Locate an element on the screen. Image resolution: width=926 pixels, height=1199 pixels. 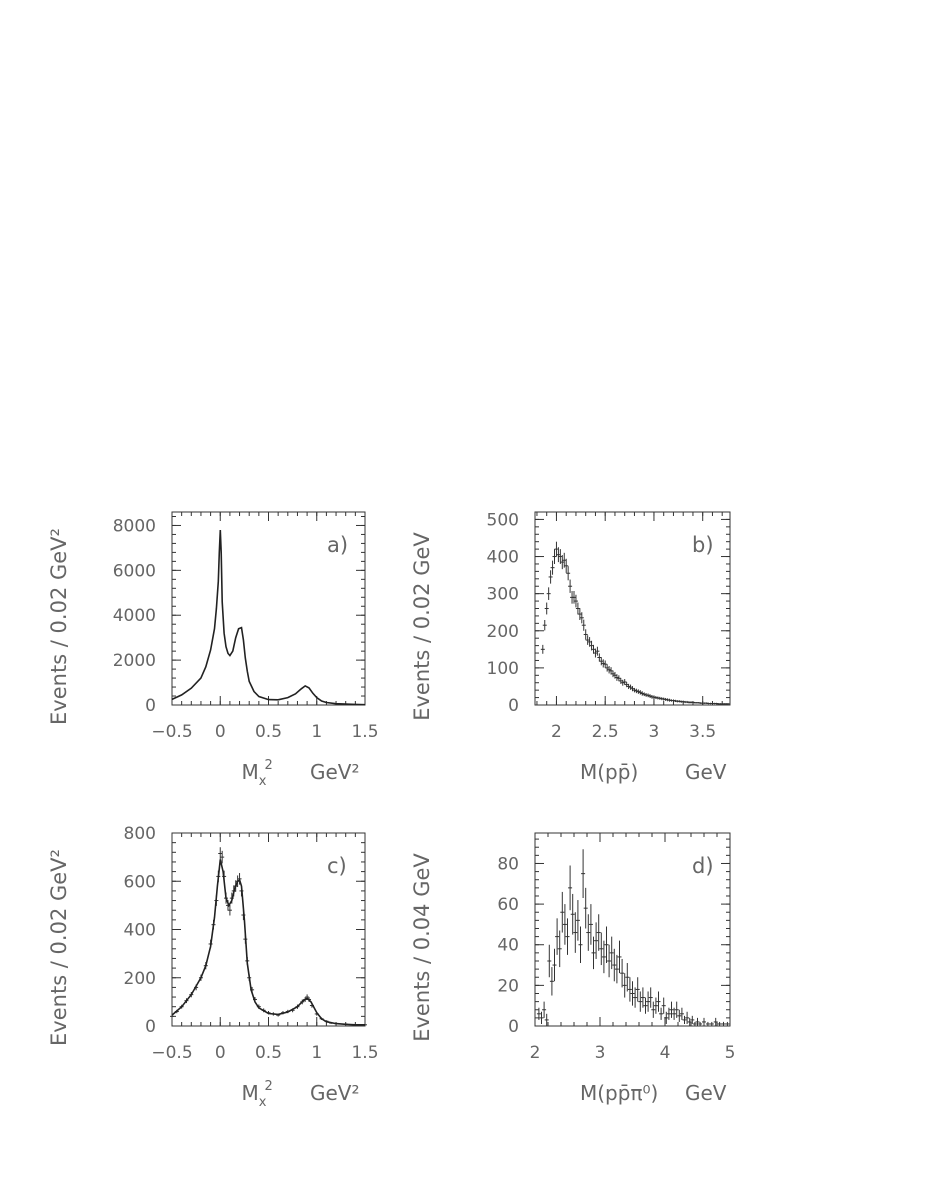
x-axis-label: M(pp̄) is located at coordinates (609, 772).